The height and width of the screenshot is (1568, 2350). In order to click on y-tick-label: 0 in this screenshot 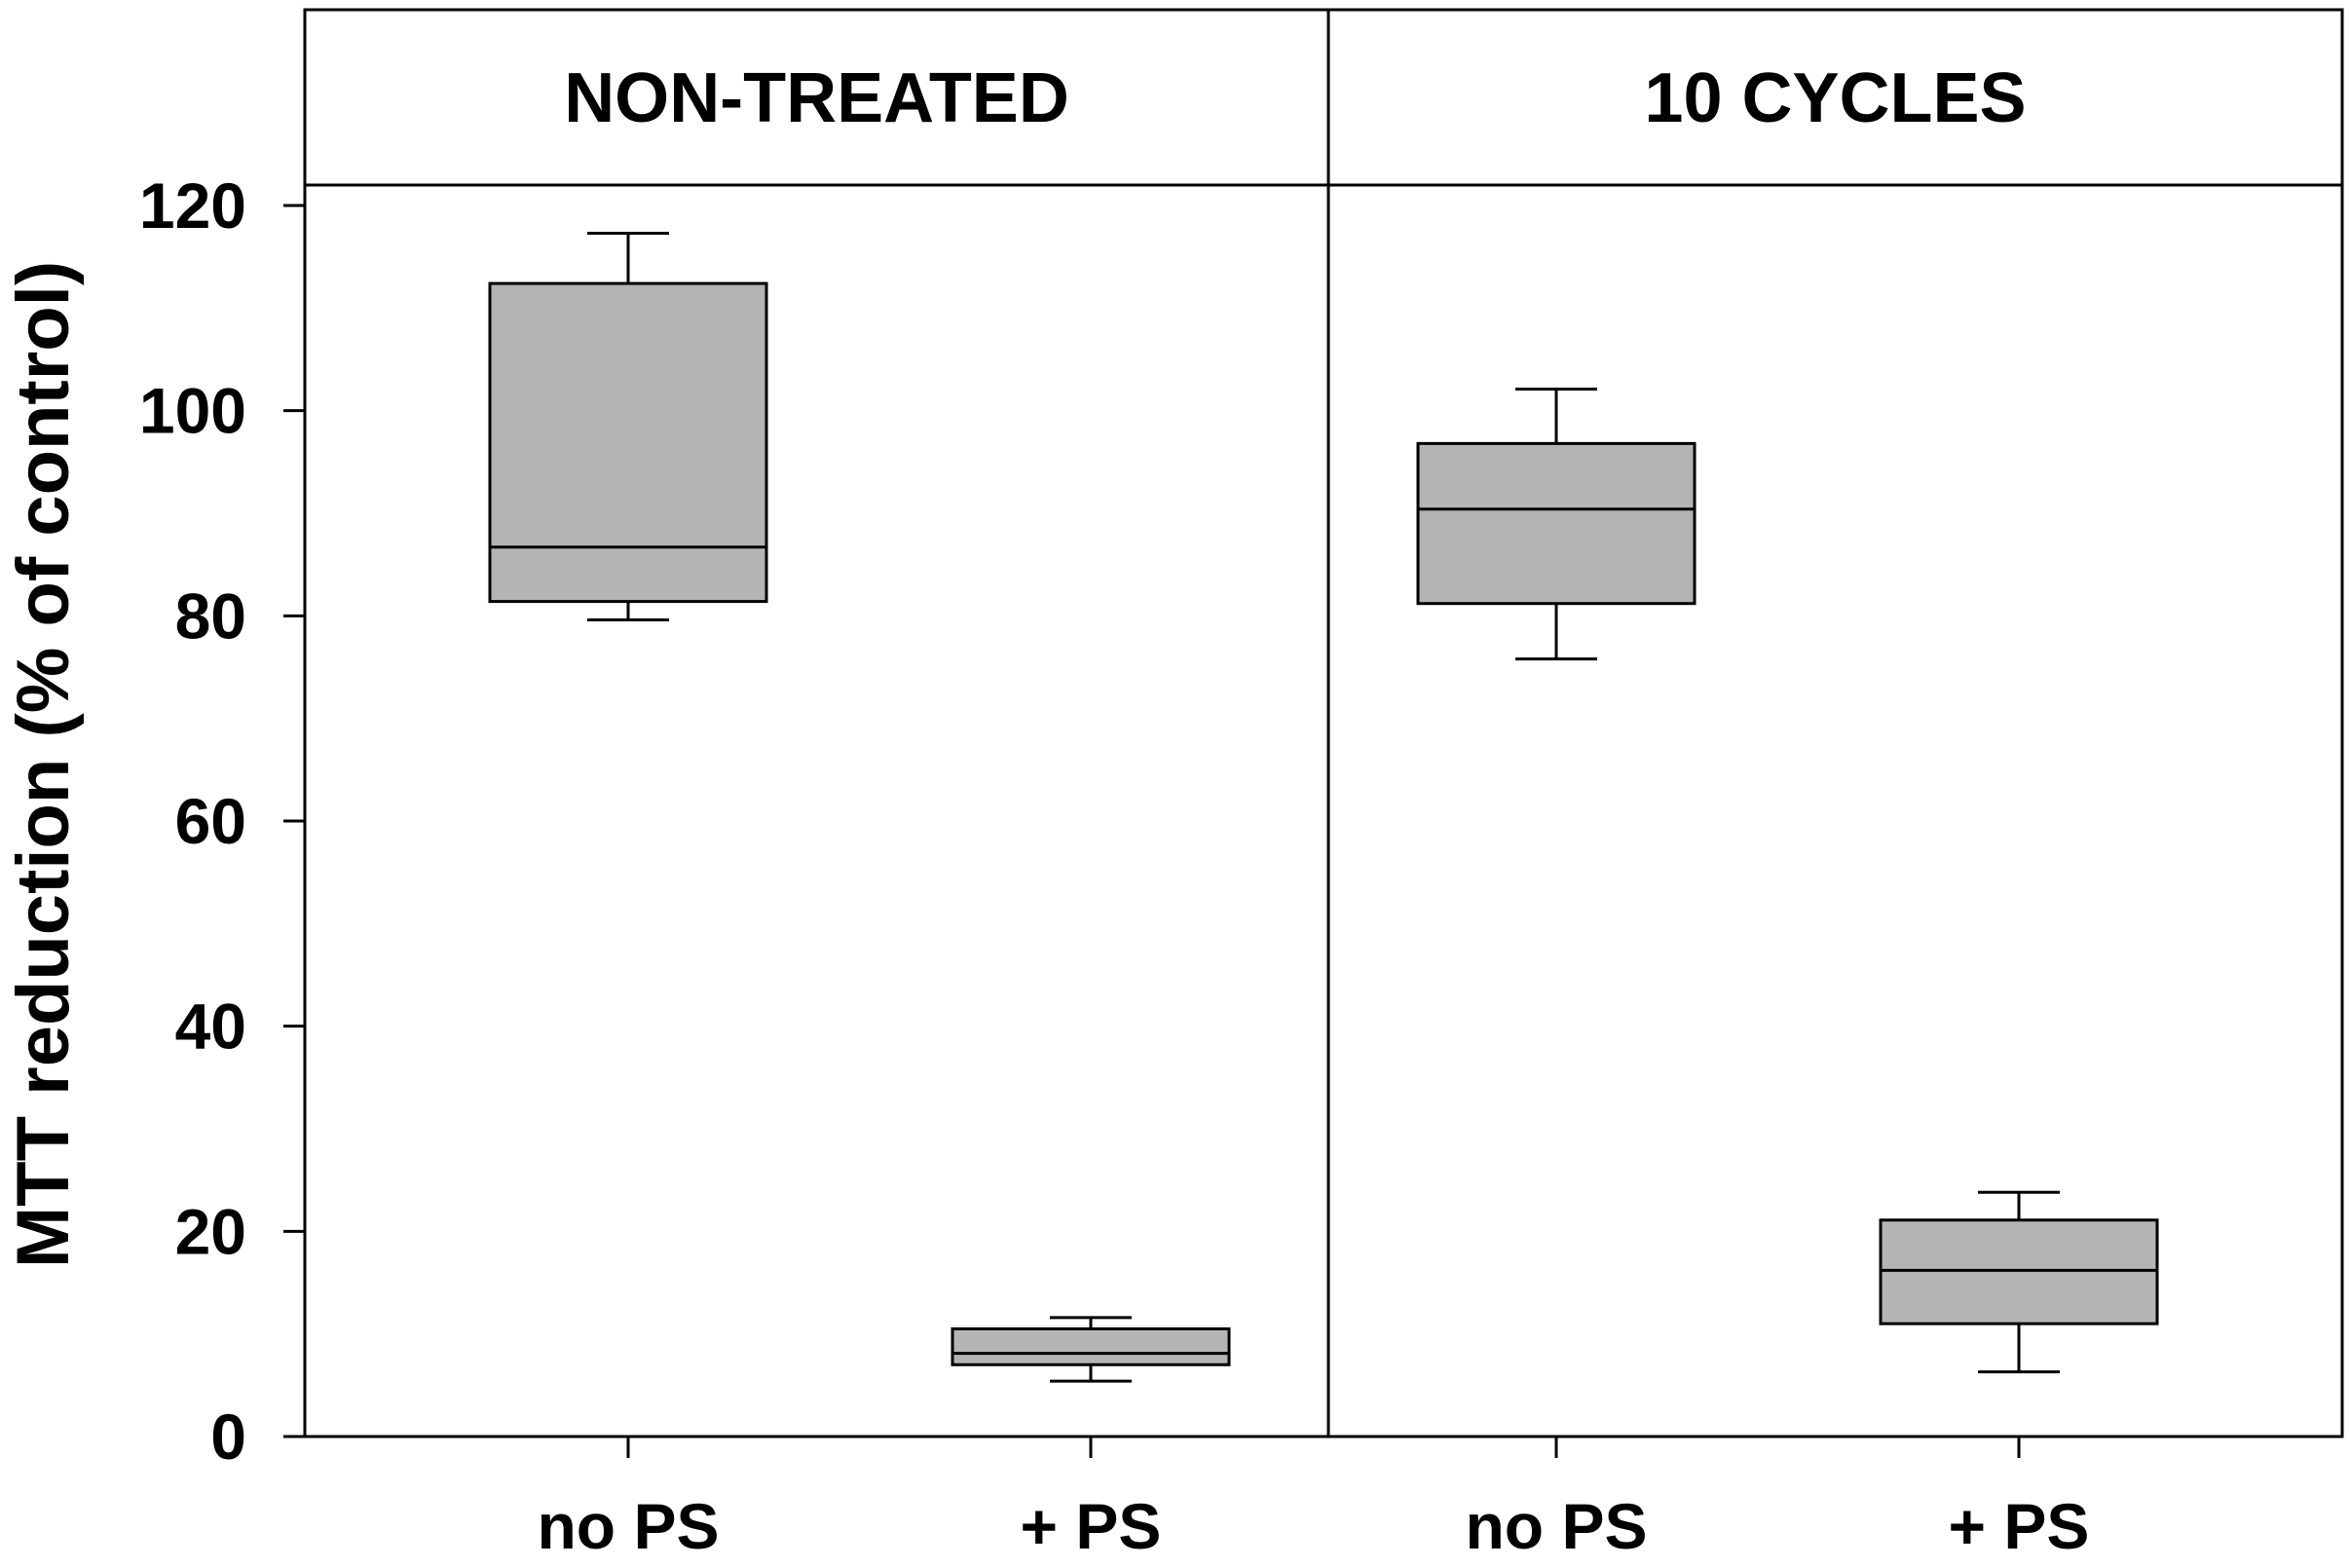, I will do `click(228, 1436)`.